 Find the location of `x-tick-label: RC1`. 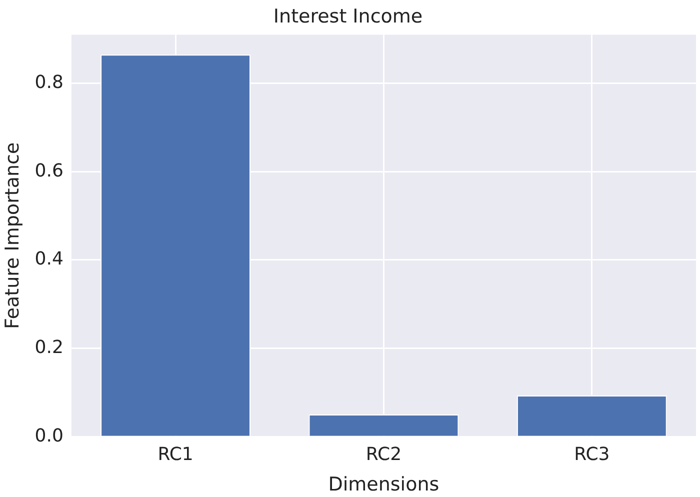

x-tick-label: RC1 is located at coordinates (176, 455).